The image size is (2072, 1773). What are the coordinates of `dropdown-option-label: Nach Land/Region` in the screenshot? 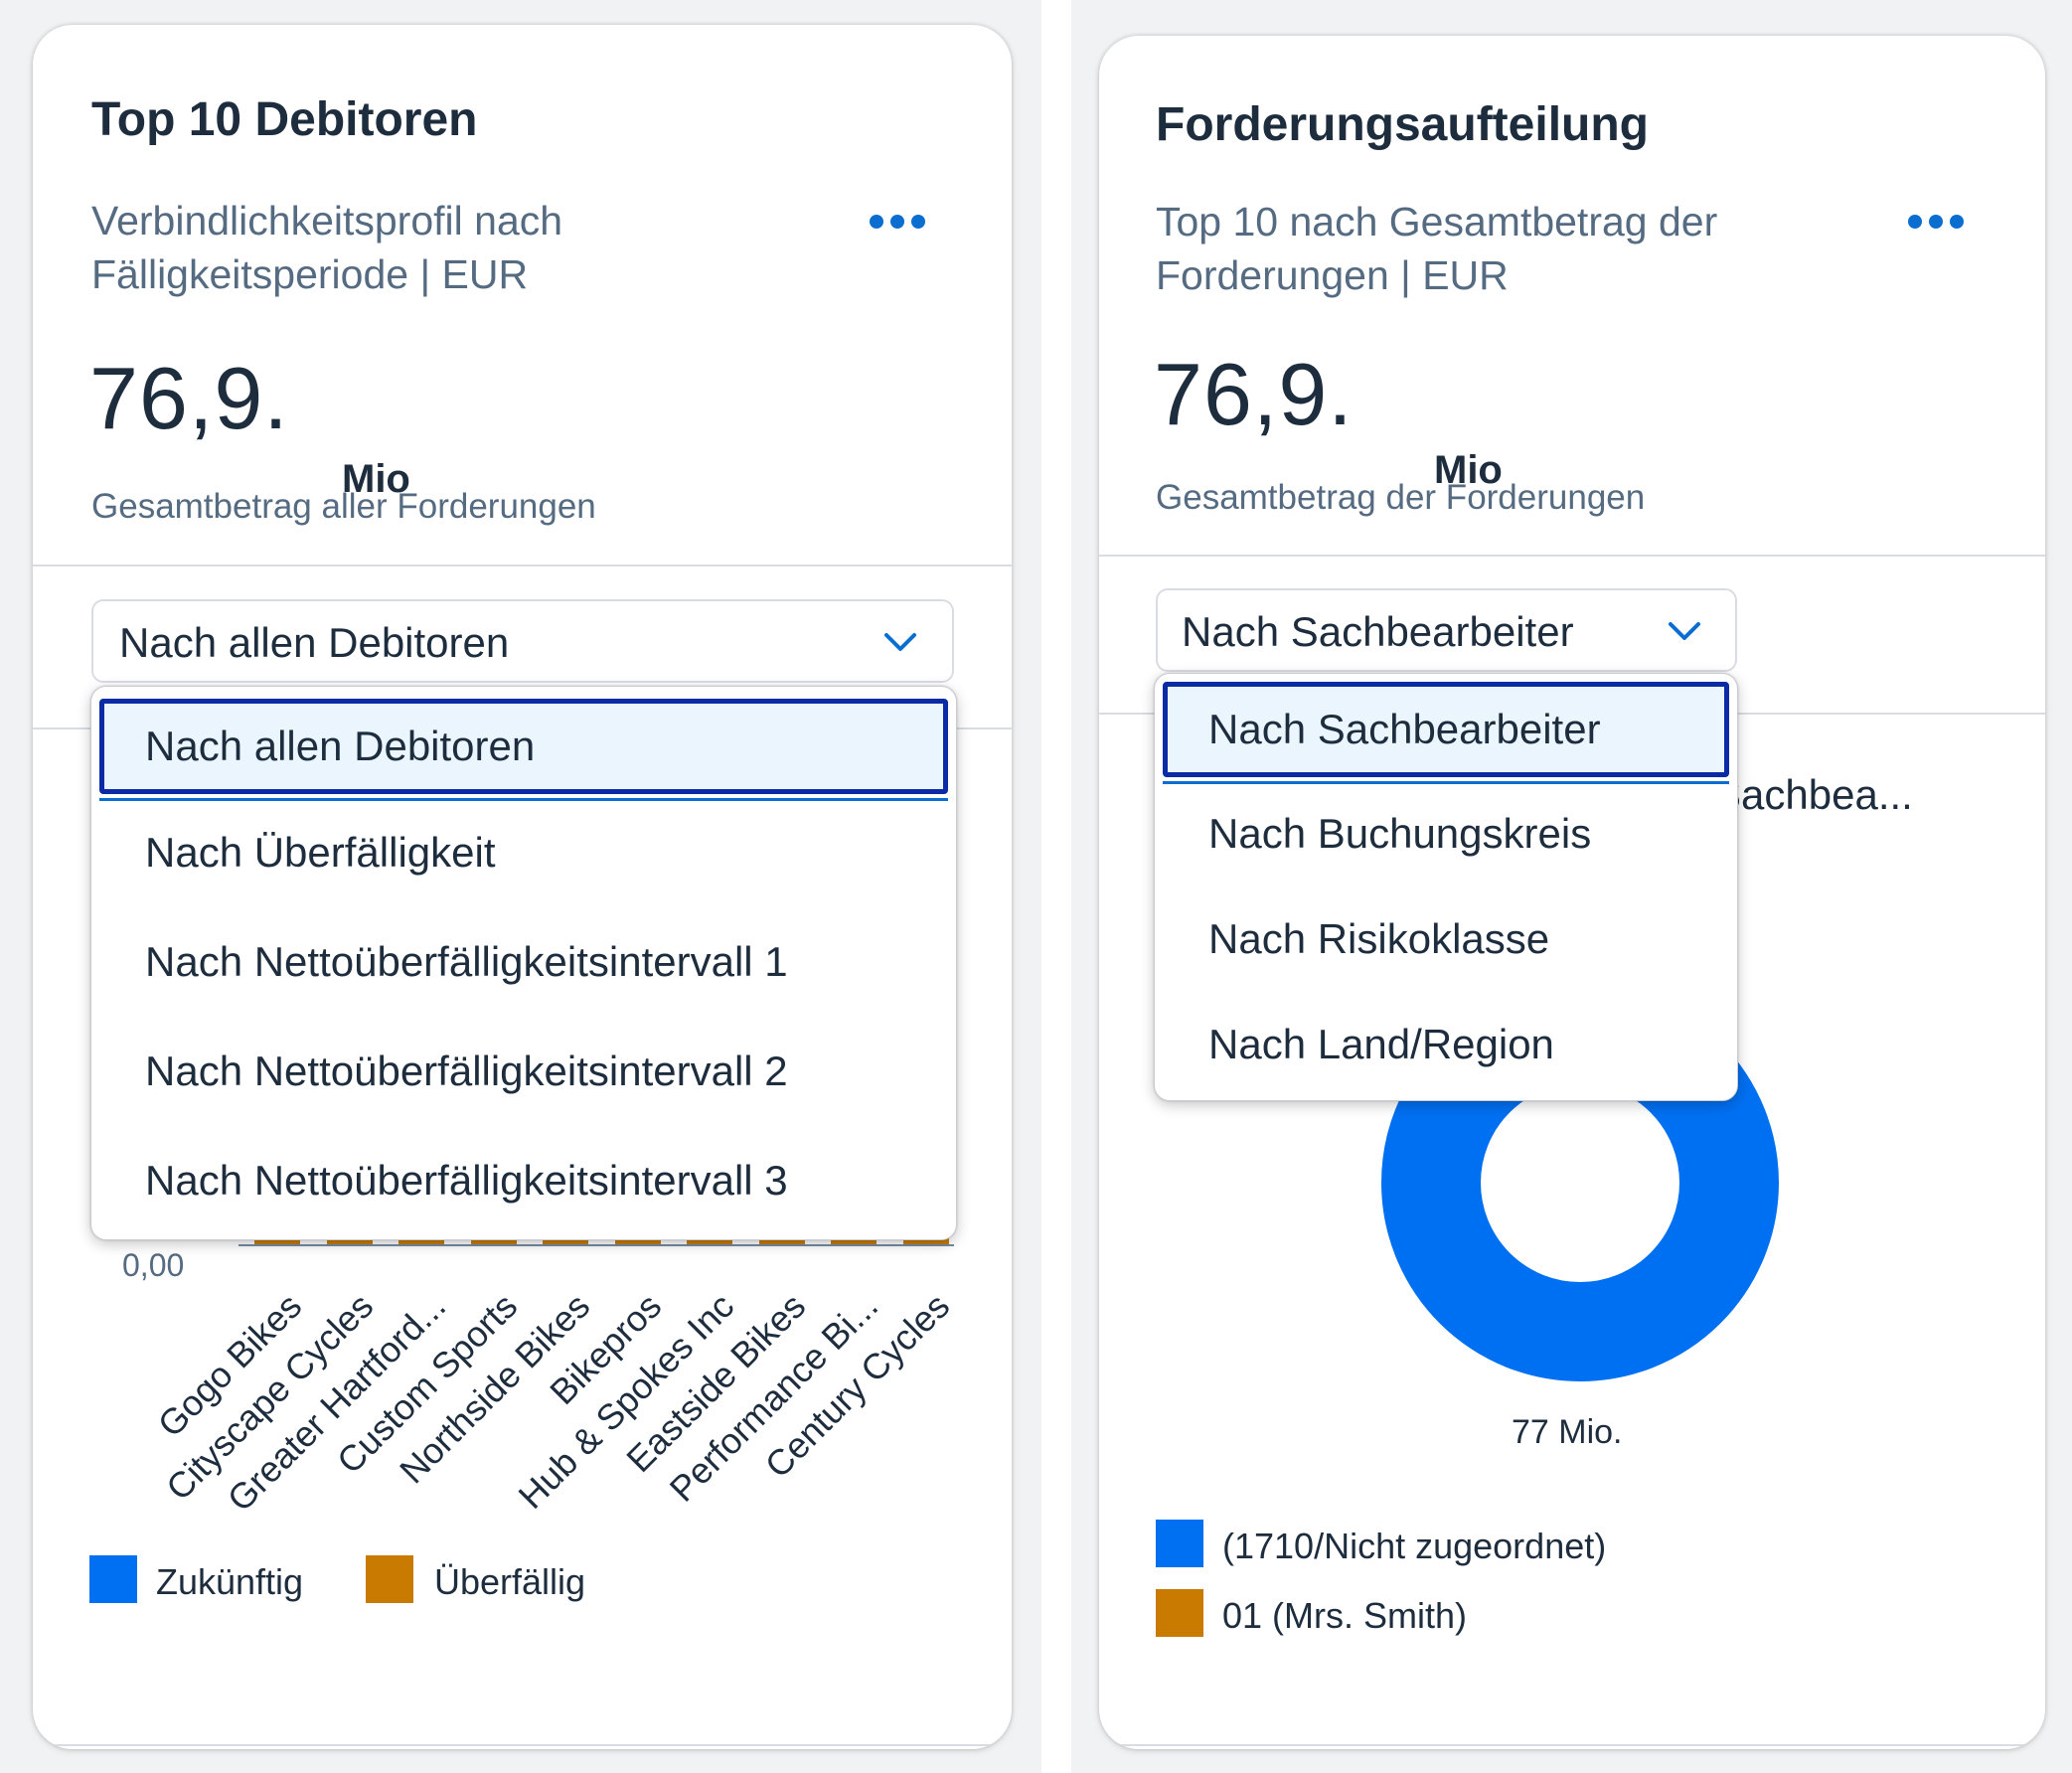 It's located at (1381, 1044).